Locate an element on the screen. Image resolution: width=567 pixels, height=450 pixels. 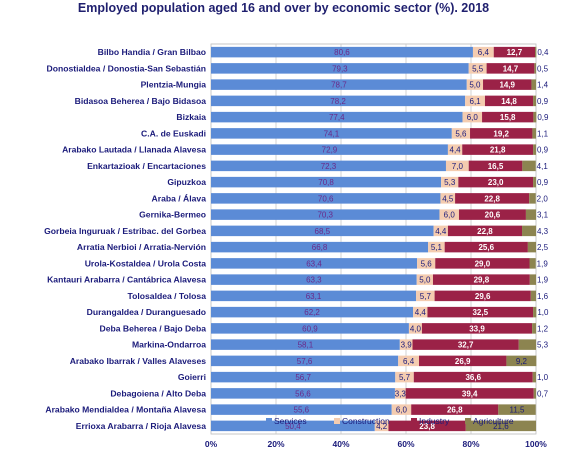
data-label: 4,3 is located at coordinates (543, 231).